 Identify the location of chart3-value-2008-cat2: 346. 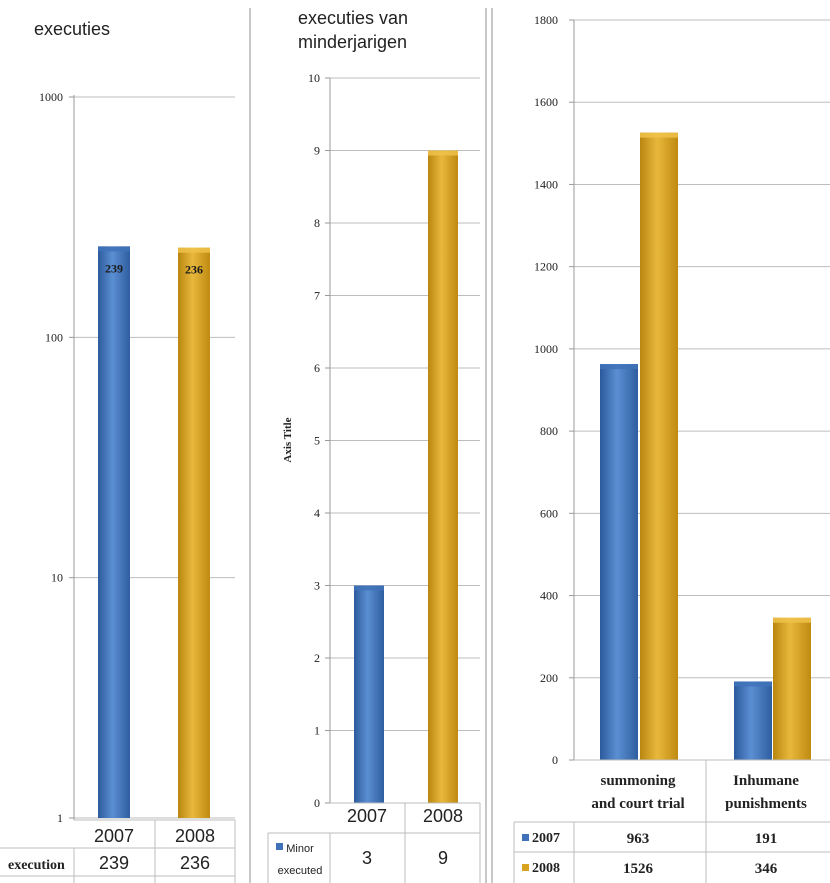
(766, 869).